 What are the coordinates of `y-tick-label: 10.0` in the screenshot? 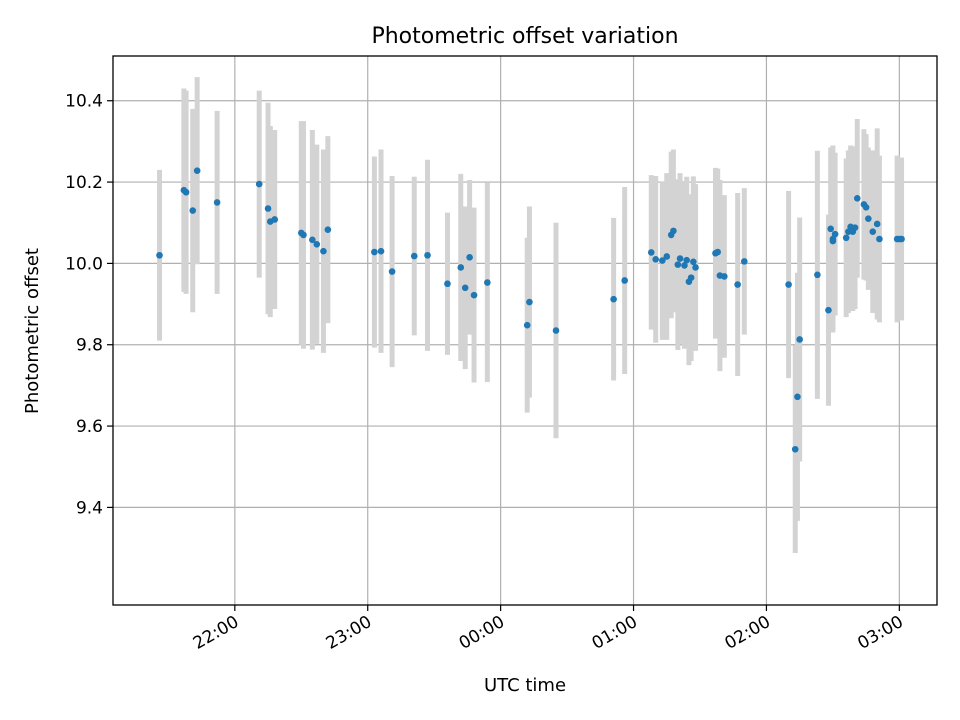 It's located at (84, 264).